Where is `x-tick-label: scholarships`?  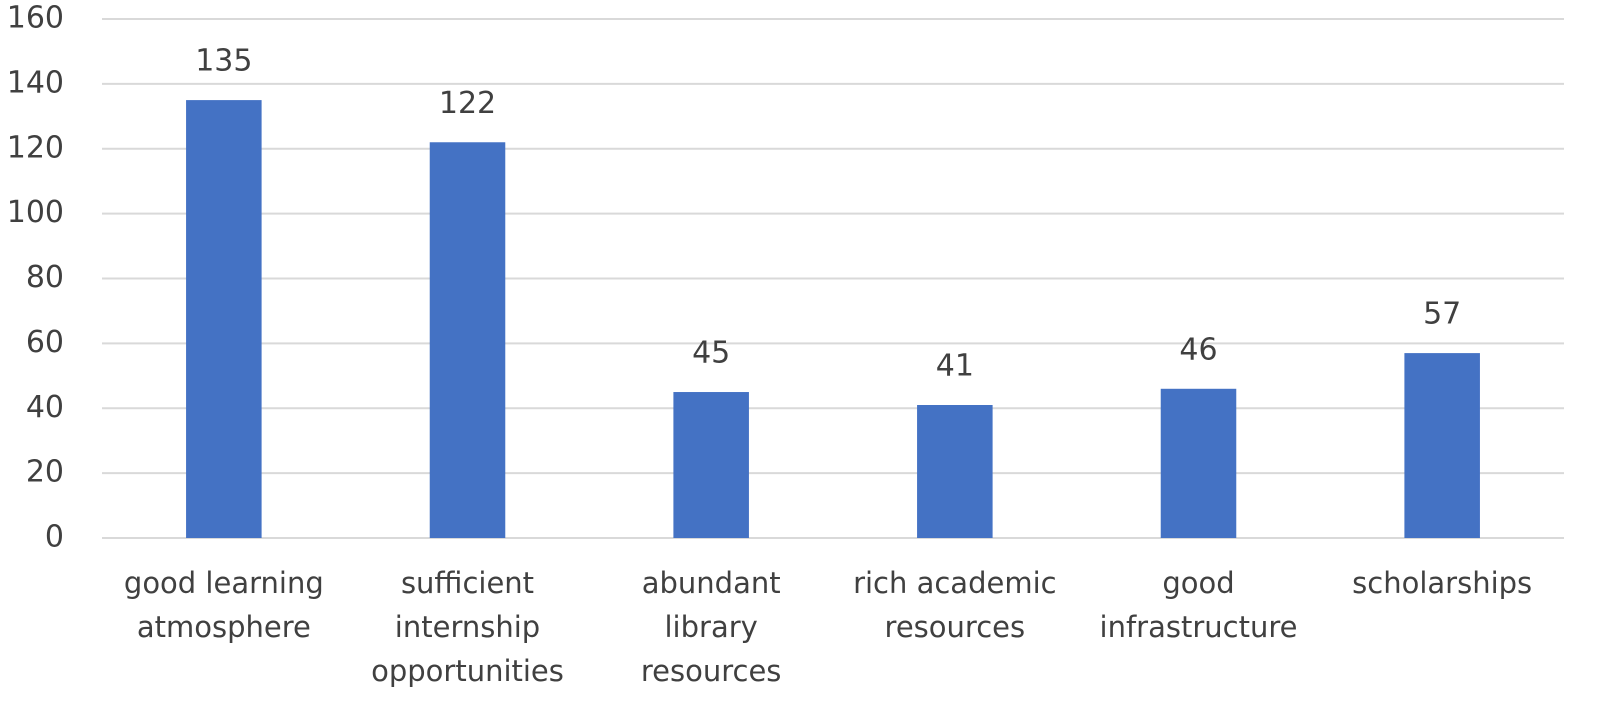
x-tick-label: scholarships is located at coordinates (1442, 583).